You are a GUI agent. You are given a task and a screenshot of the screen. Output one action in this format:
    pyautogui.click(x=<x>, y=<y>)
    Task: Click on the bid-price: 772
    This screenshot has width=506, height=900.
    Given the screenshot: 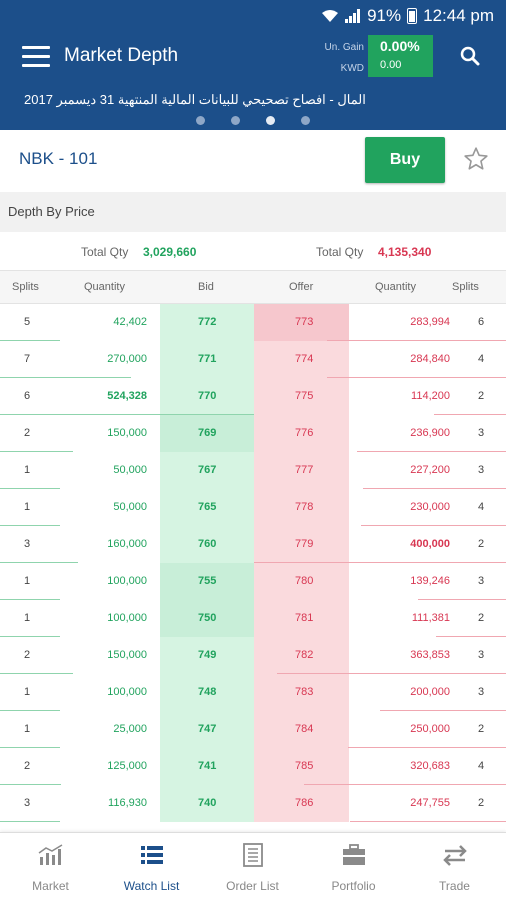 What is the action you would take?
    pyautogui.click(x=207, y=322)
    